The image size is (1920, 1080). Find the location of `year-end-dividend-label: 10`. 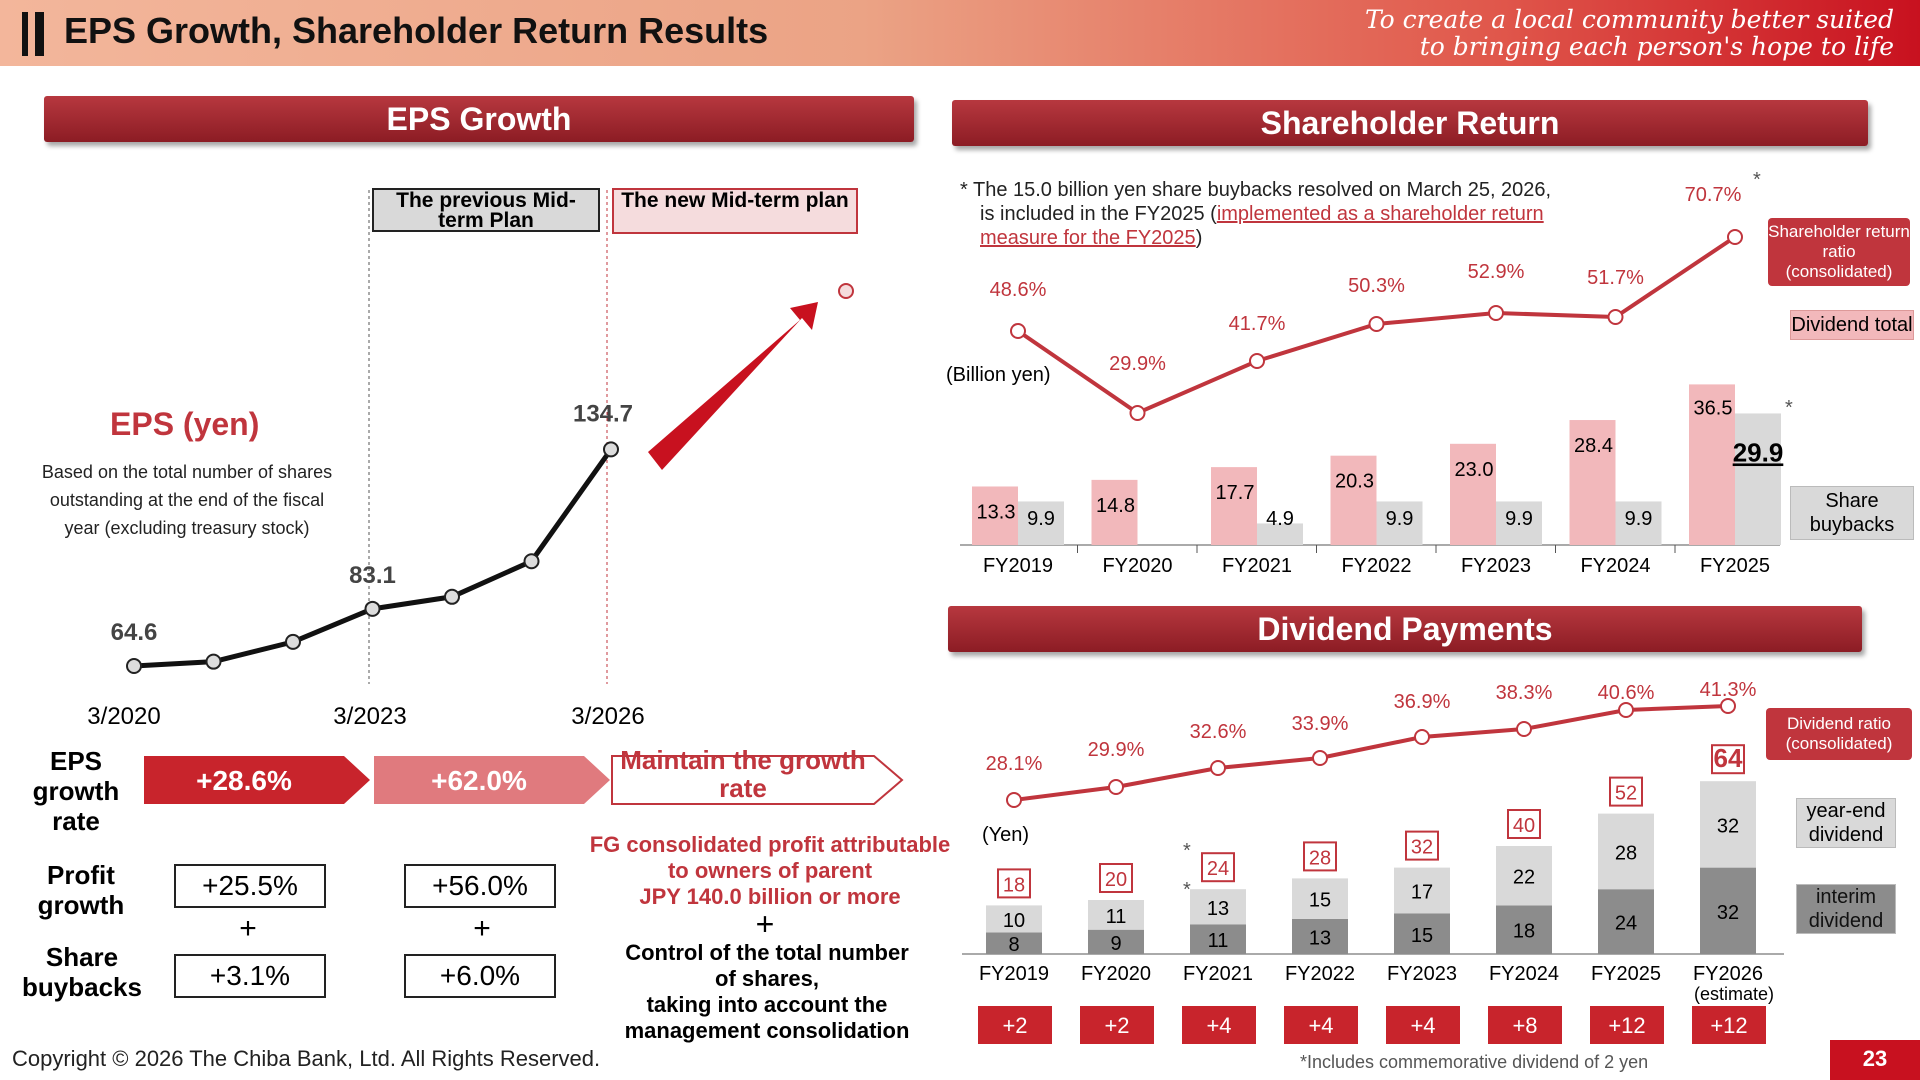

year-end-dividend-label: 10 is located at coordinates (1014, 921).